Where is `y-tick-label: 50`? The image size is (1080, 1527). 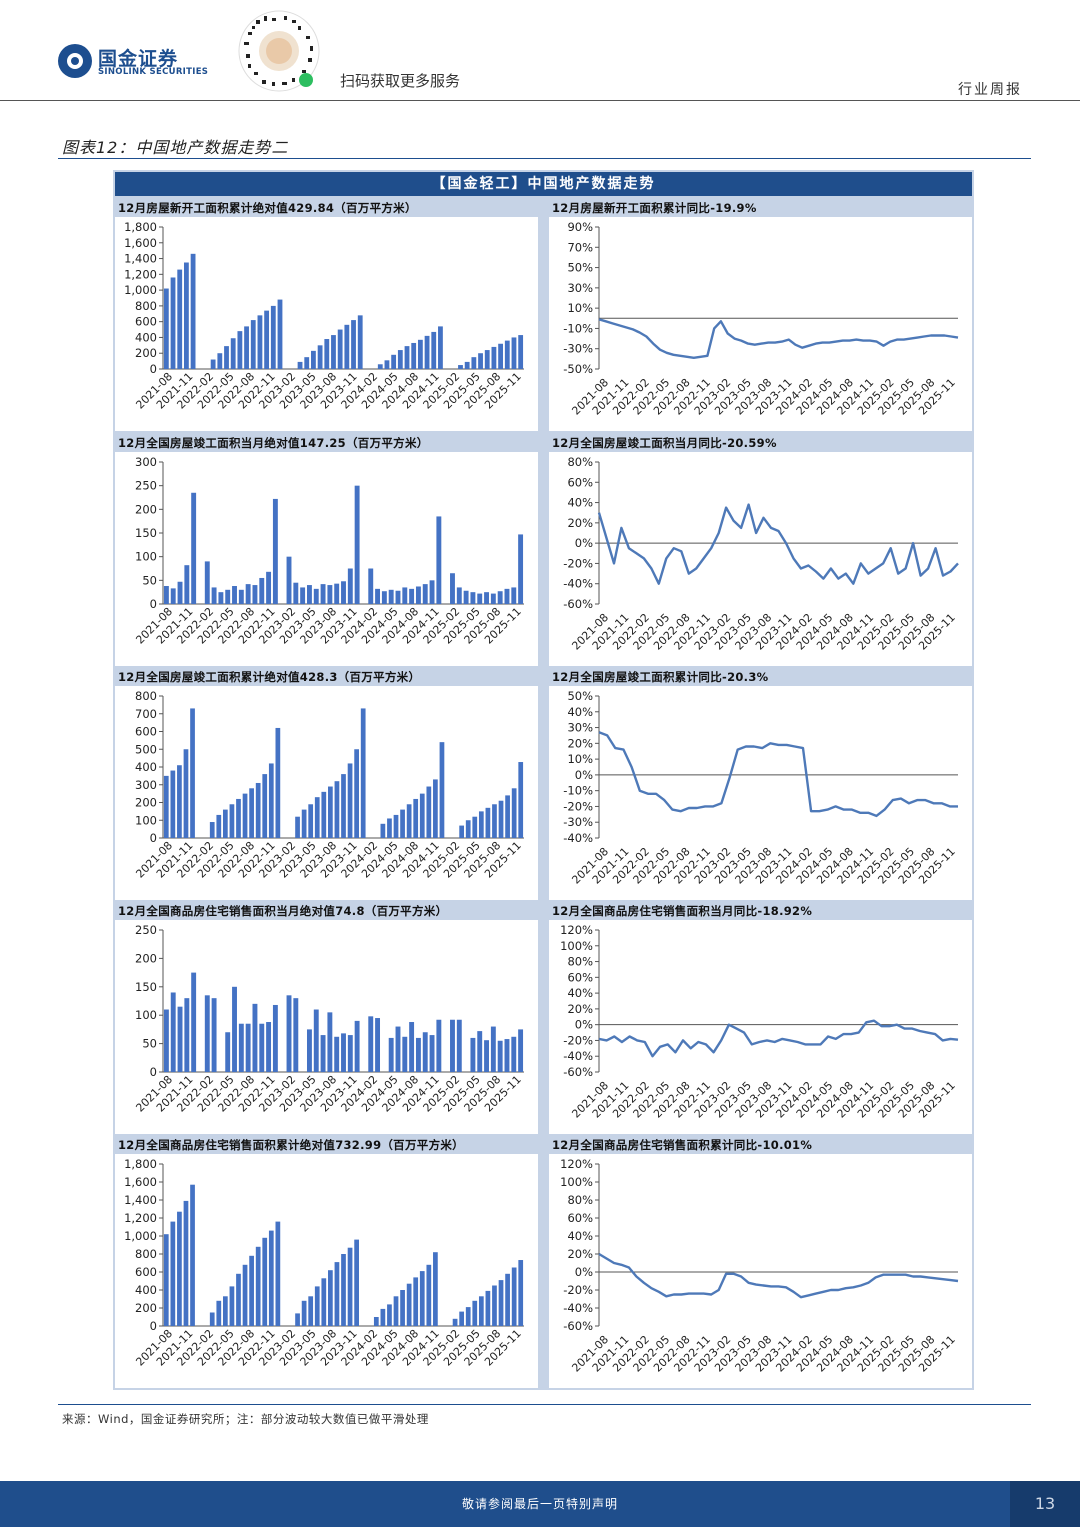
y-tick-label: 50 is located at coordinates (149, 1044).